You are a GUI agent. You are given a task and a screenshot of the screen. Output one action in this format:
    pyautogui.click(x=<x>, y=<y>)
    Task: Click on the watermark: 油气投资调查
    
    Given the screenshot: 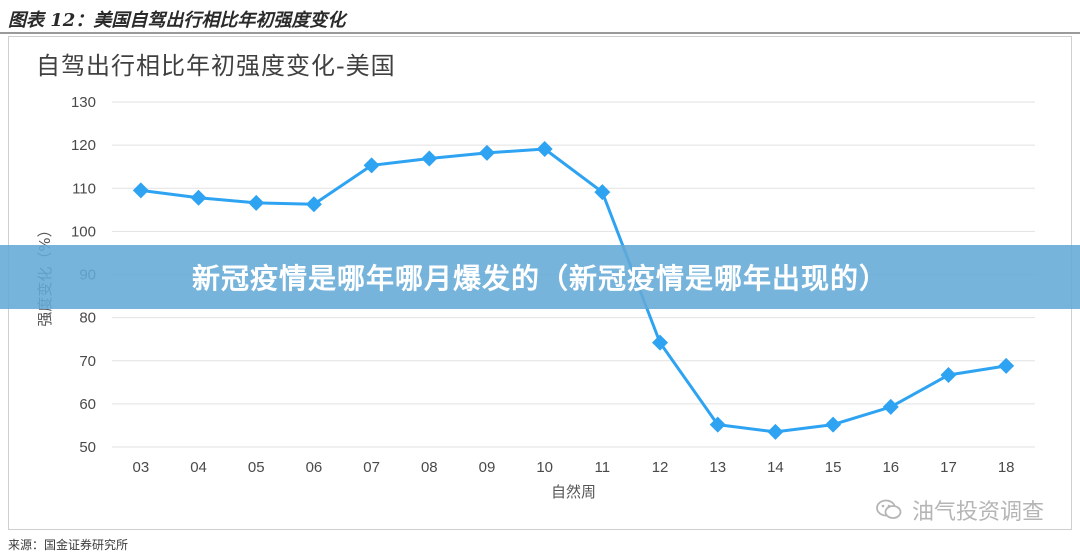 What is the action you would take?
    pyautogui.click(x=960, y=510)
    